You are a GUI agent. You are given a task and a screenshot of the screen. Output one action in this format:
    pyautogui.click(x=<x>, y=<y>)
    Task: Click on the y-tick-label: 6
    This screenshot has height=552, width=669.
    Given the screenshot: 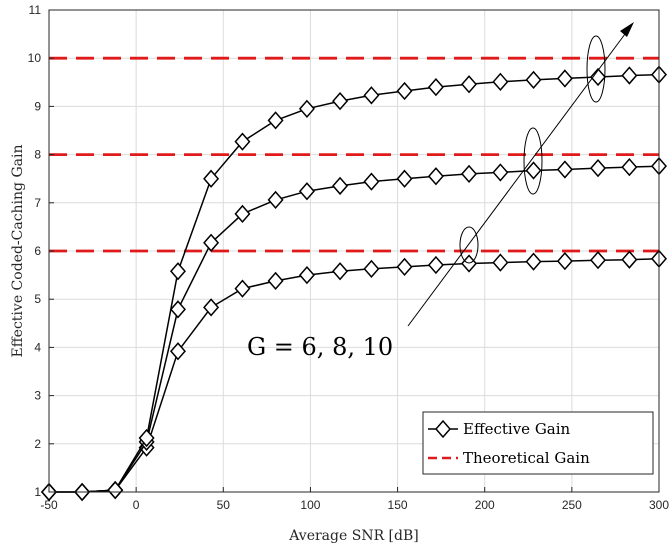 What is the action you would take?
    pyautogui.click(x=37, y=251)
    